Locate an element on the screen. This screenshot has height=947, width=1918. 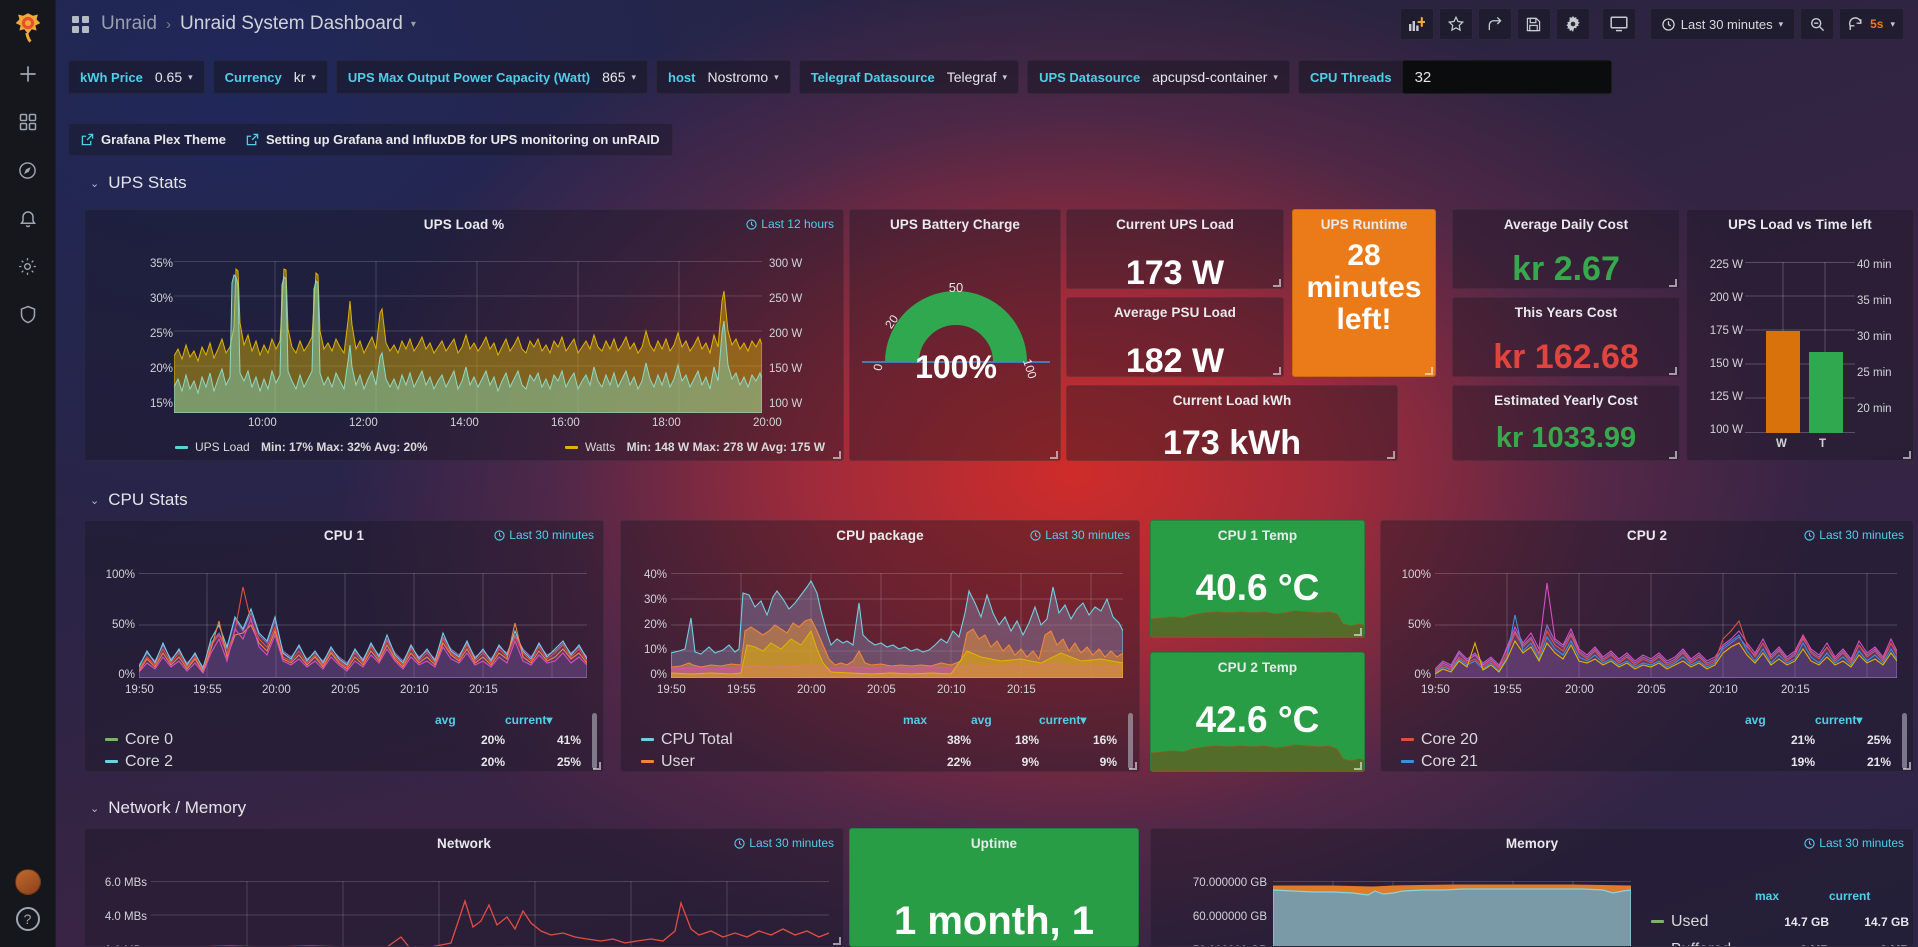
legend-row: CPU Total 38% 18% 16% is located at coordinates (879, 740).